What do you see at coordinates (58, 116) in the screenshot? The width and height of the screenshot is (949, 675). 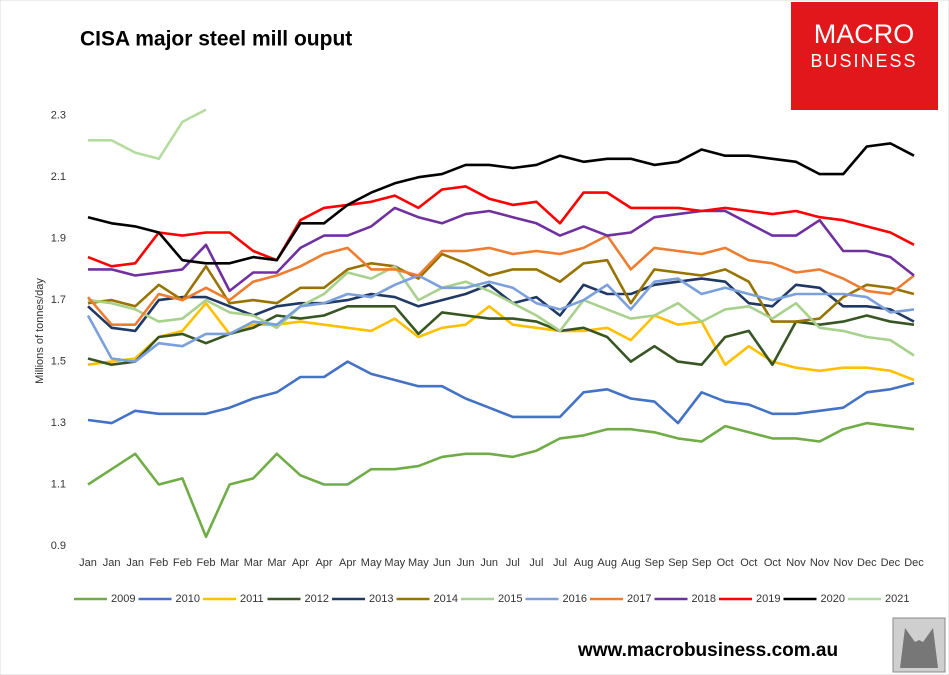 I see `y-tick-label: 2.3` at bounding box center [58, 116].